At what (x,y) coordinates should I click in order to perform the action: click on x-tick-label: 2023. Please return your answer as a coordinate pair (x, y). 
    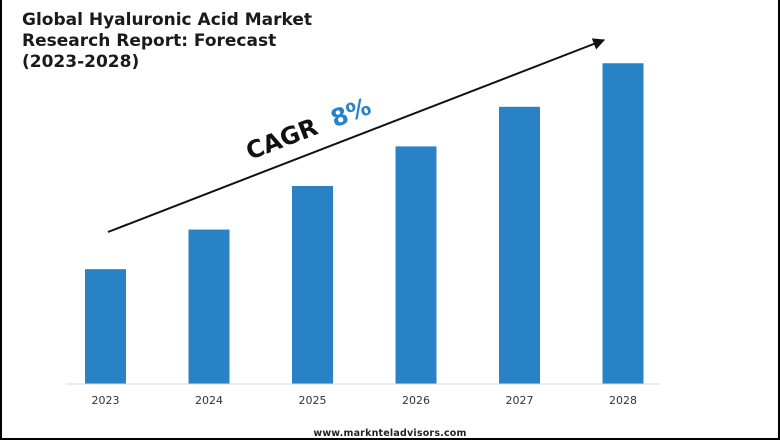
    Looking at the image, I should click on (106, 400).